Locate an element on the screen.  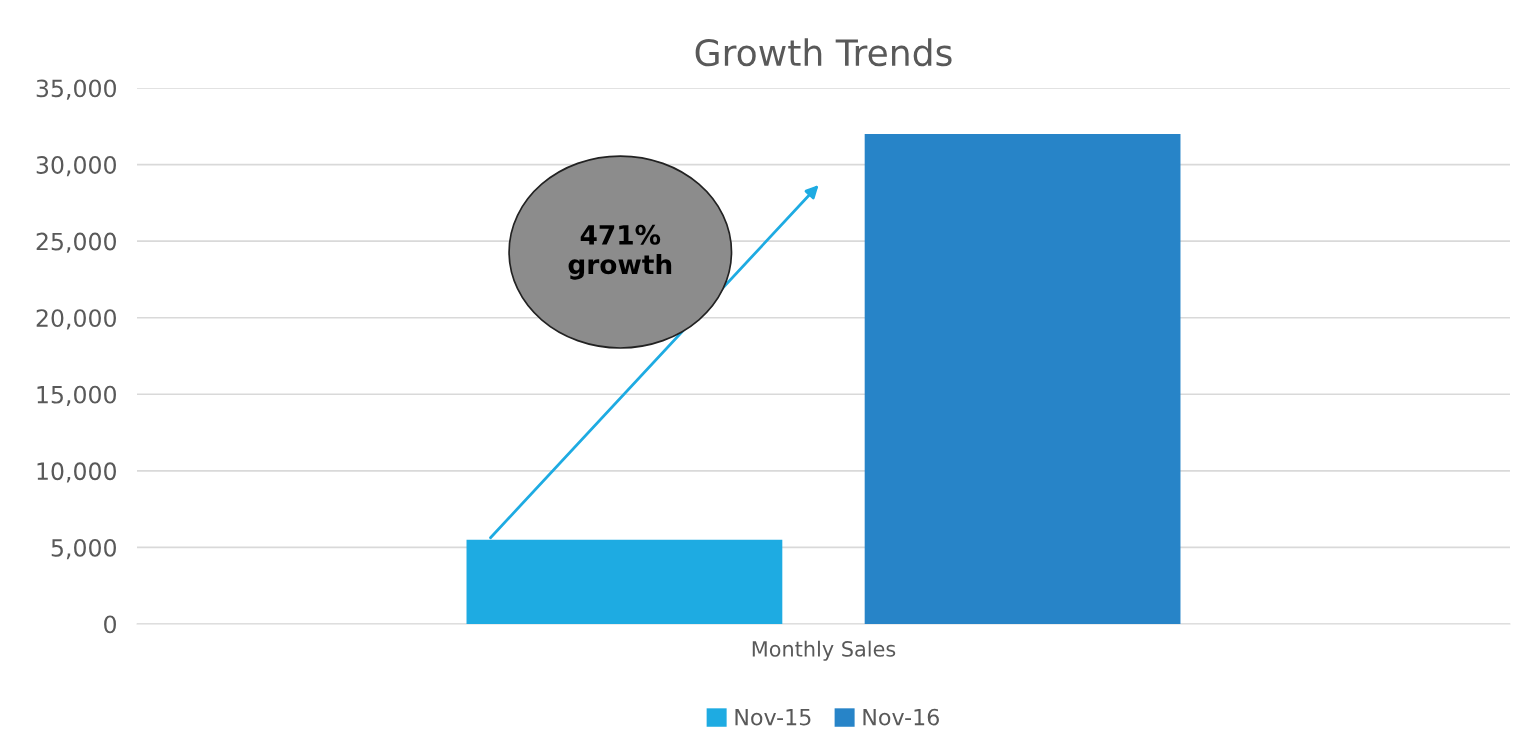
legend-label: Nov-16 is located at coordinates (901, 717).